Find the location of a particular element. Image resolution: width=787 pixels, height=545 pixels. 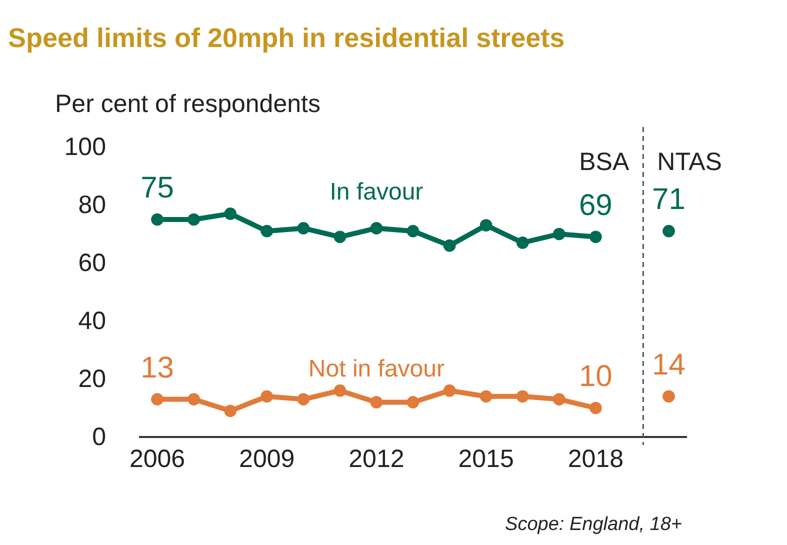

text: Scope: England, 18+ is located at coordinates (593, 524).